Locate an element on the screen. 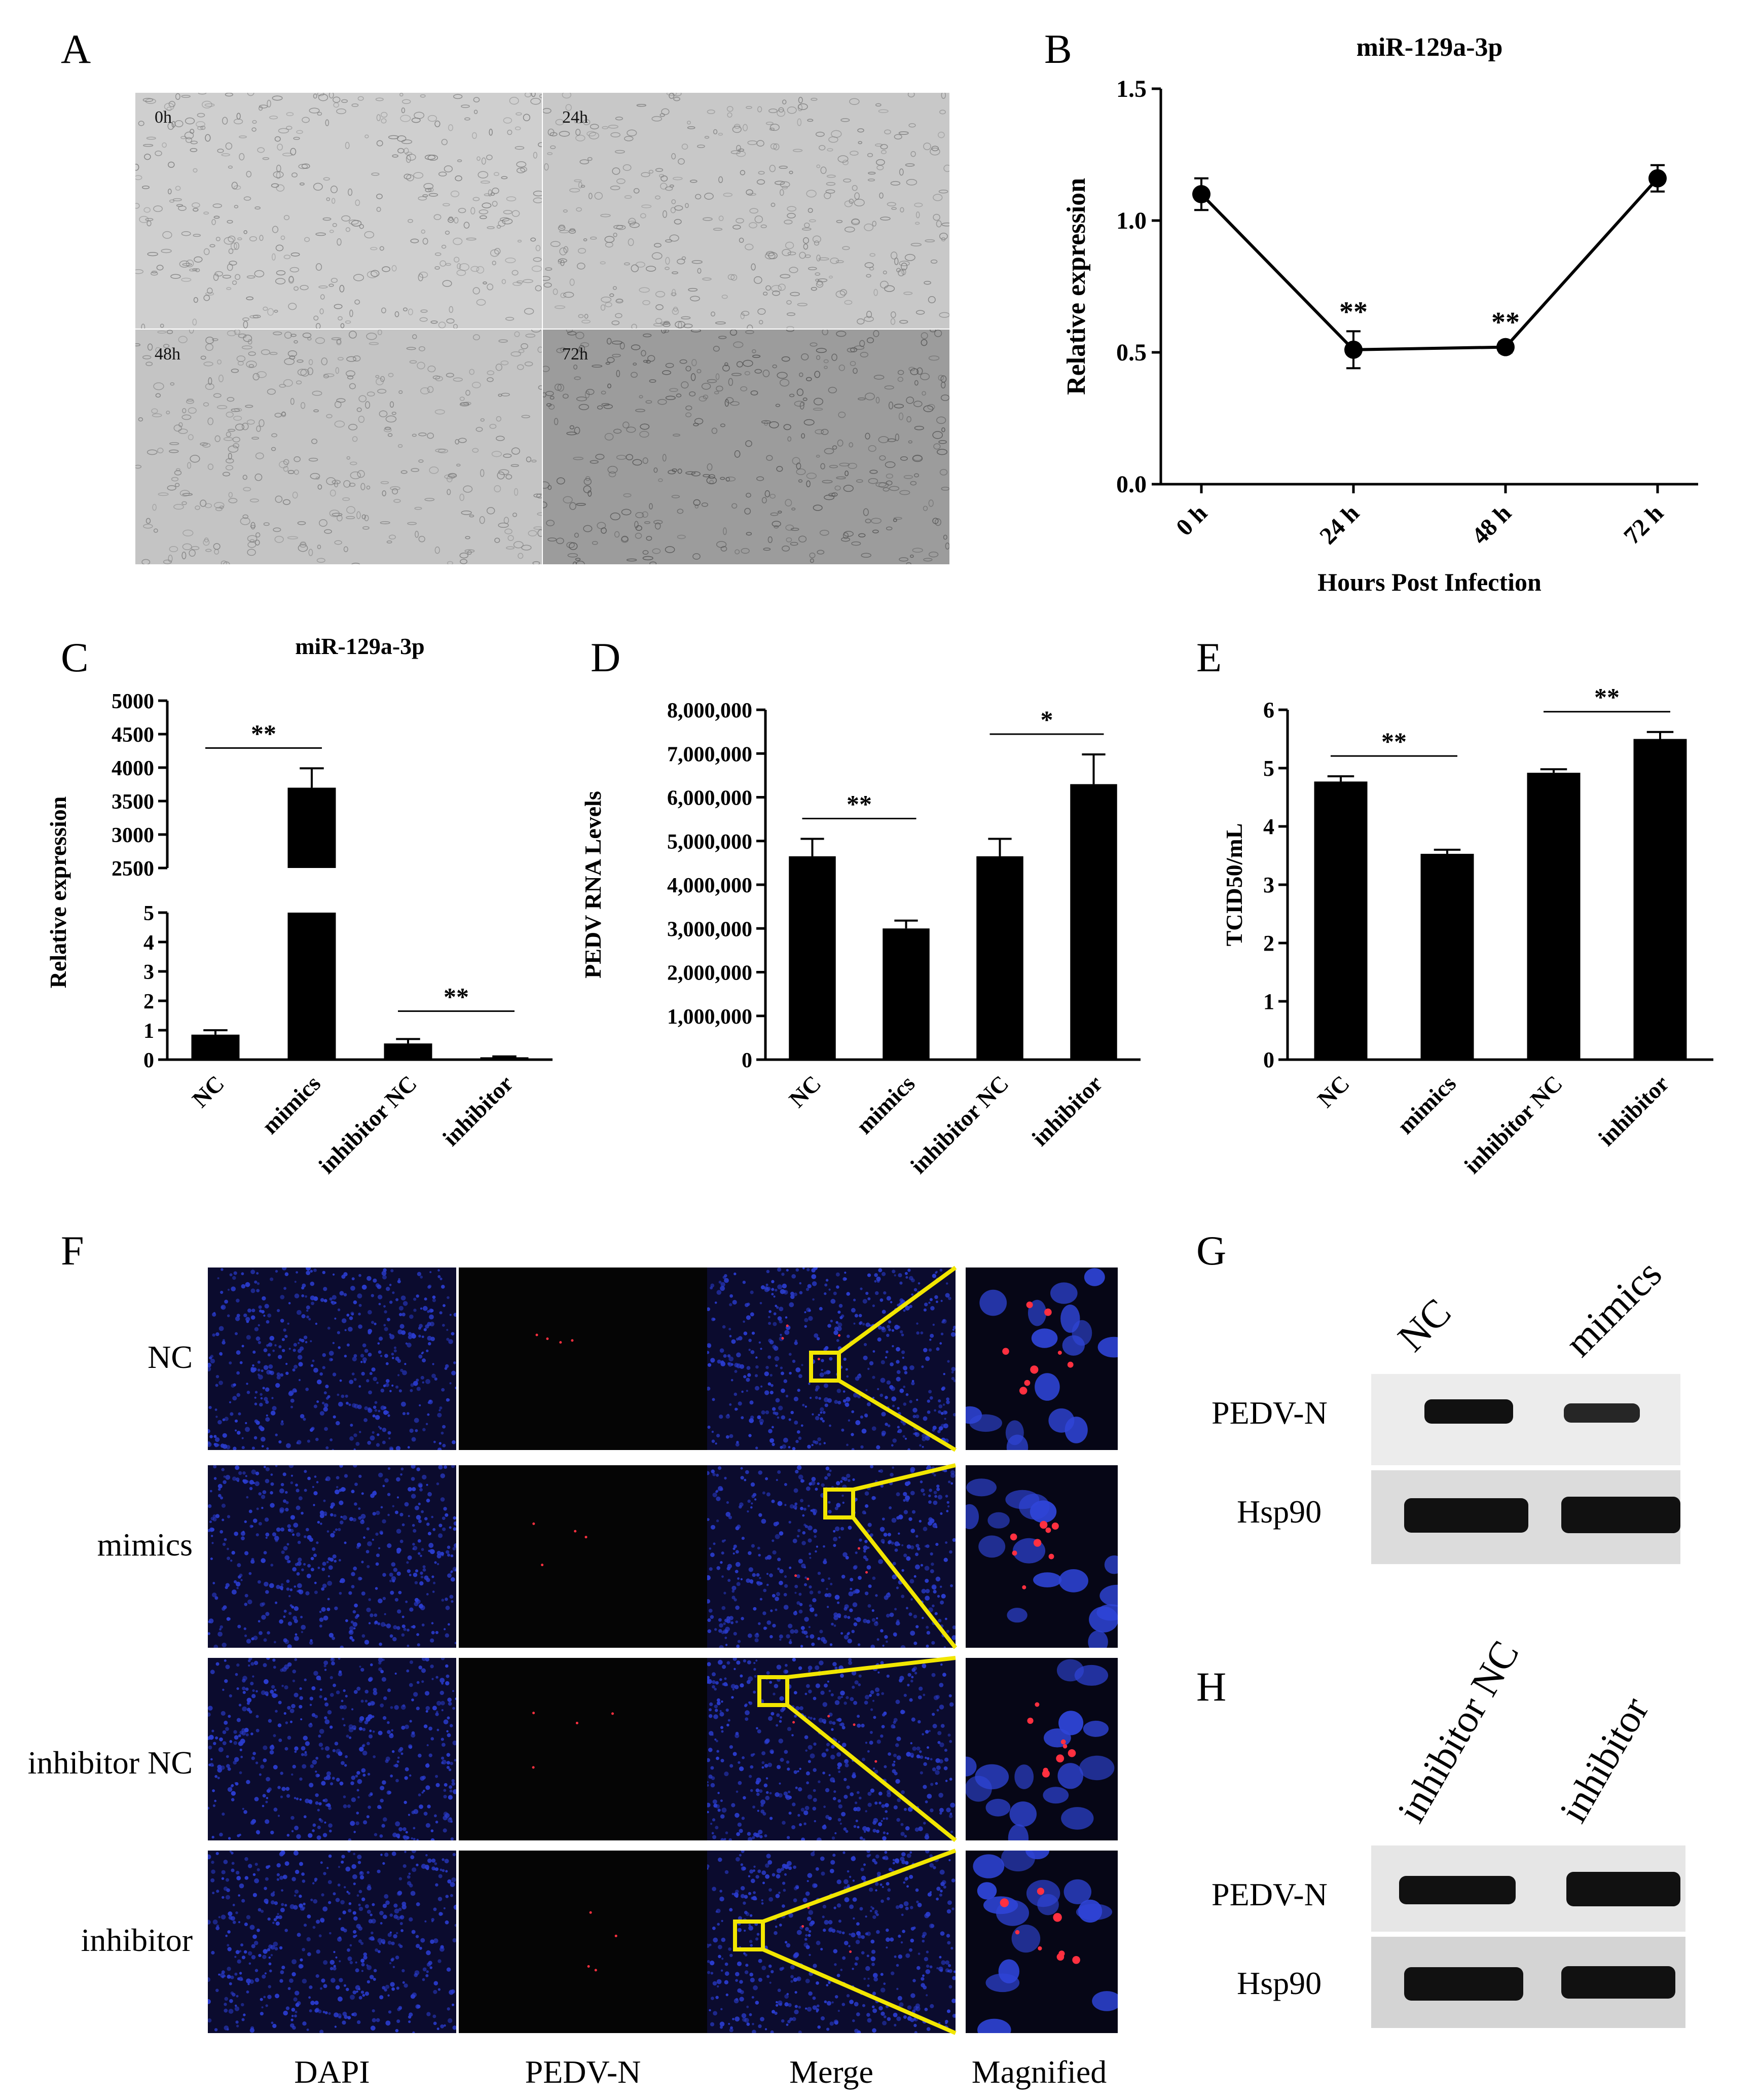  x-tick-label: inhibitor is located at coordinates (1633, 1111).